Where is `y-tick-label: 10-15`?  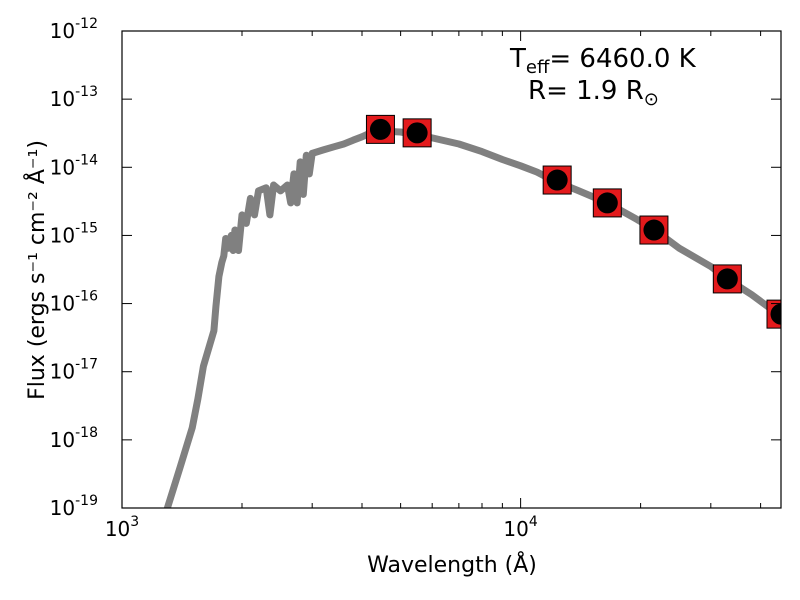 y-tick-label: 10-15 is located at coordinates (74, 233).